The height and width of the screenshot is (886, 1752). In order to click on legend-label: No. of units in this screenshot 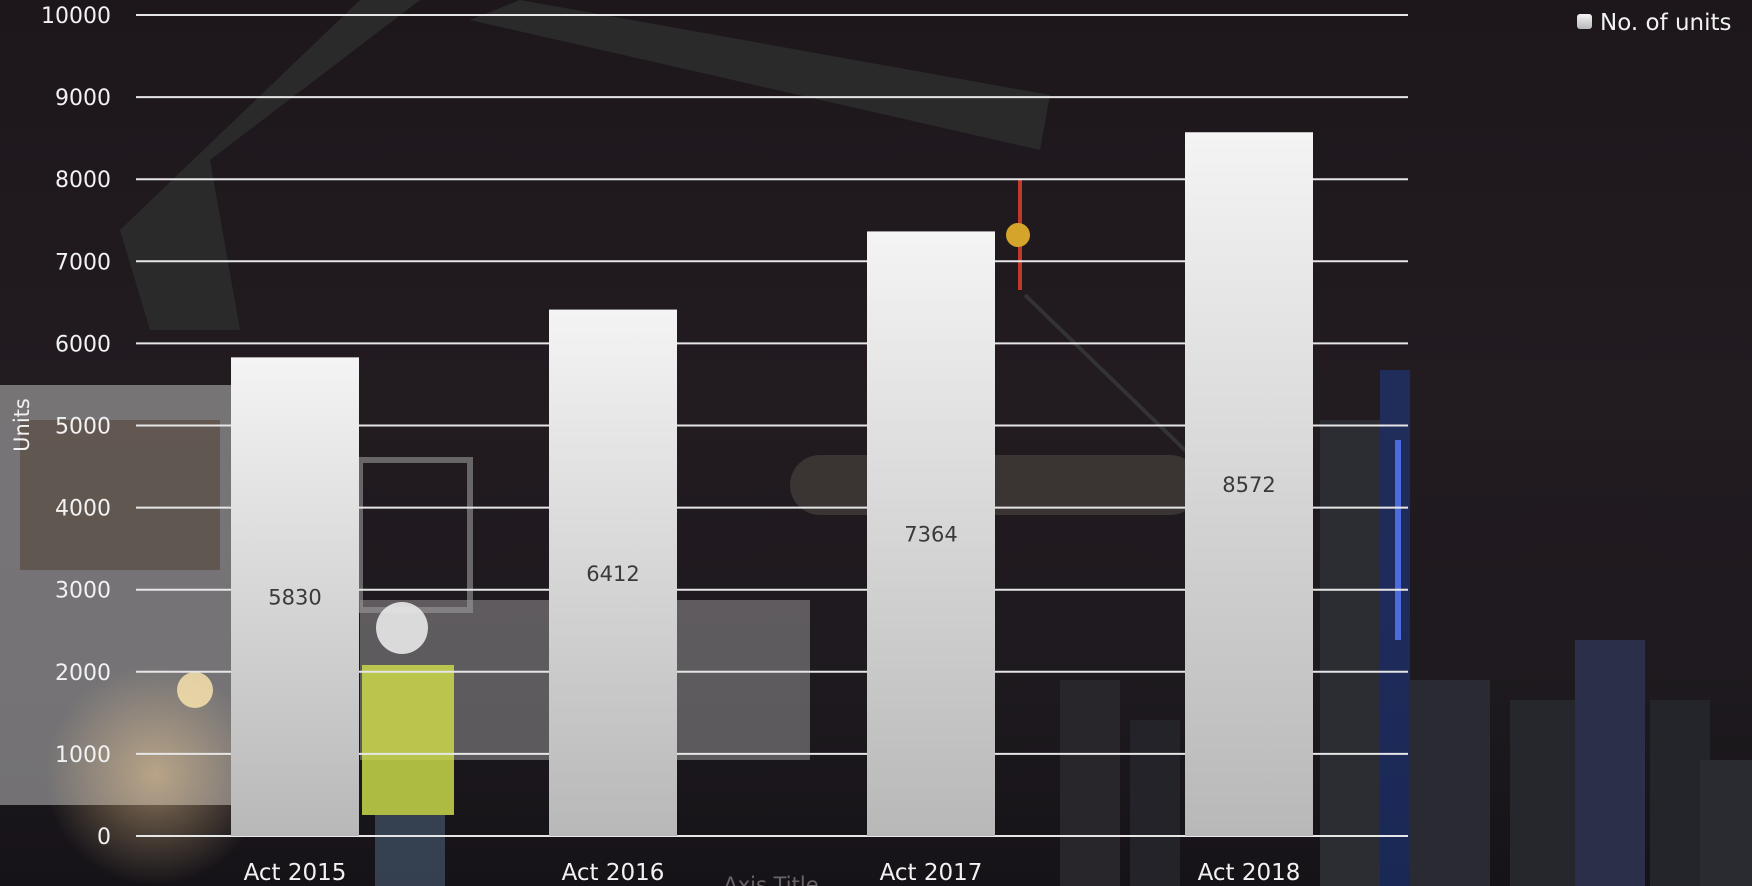, I will do `click(1666, 23)`.